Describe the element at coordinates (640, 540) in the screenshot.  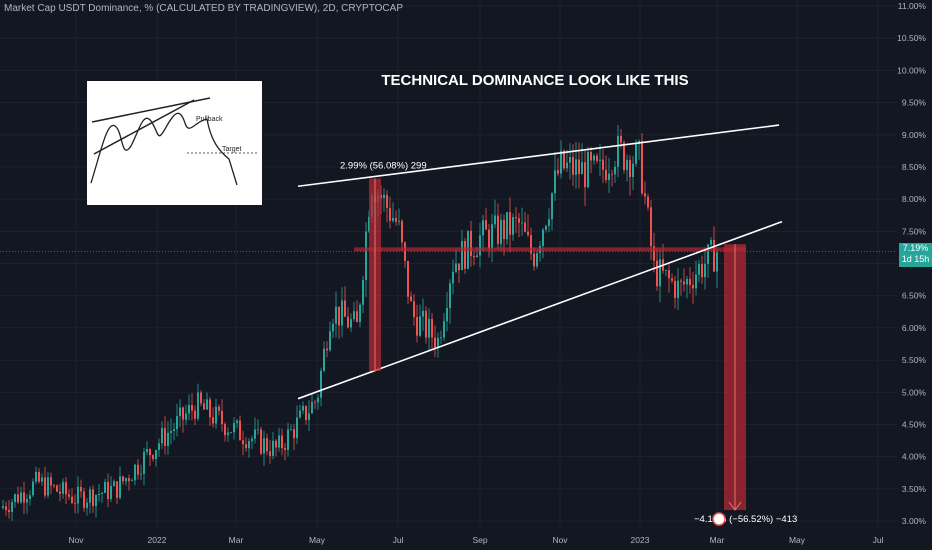
I see `x-tick-label: 2023` at that location.